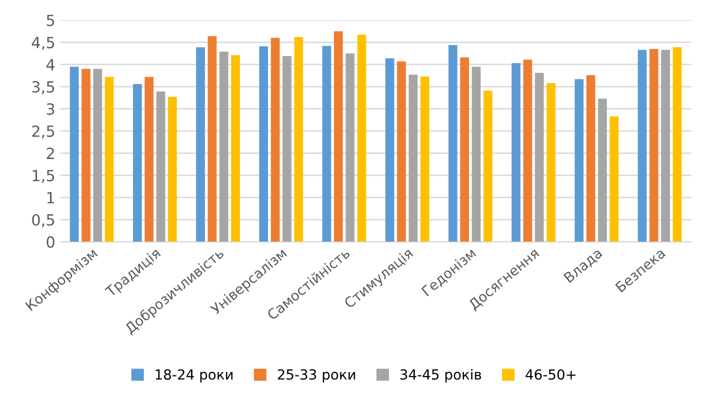  What do you see at coordinates (43, 221) in the screenshot?
I see `y-tick-label: 0,5` at bounding box center [43, 221].